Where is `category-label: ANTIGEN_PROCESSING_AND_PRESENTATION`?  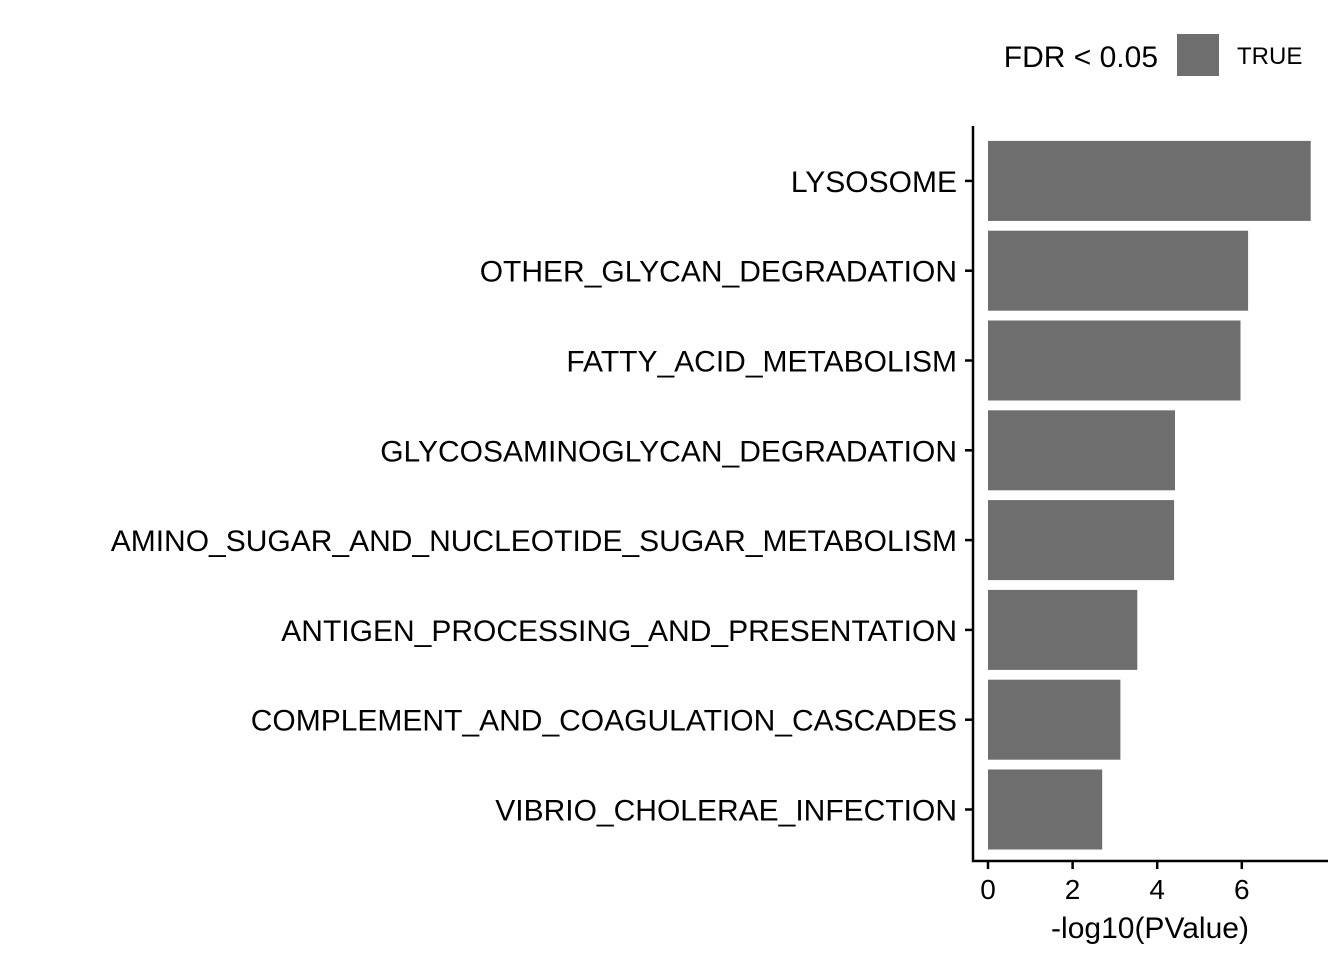 category-label: ANTIGEN_PROCESSING_AND_PRESENTATION is located at coordinates (619, 631).